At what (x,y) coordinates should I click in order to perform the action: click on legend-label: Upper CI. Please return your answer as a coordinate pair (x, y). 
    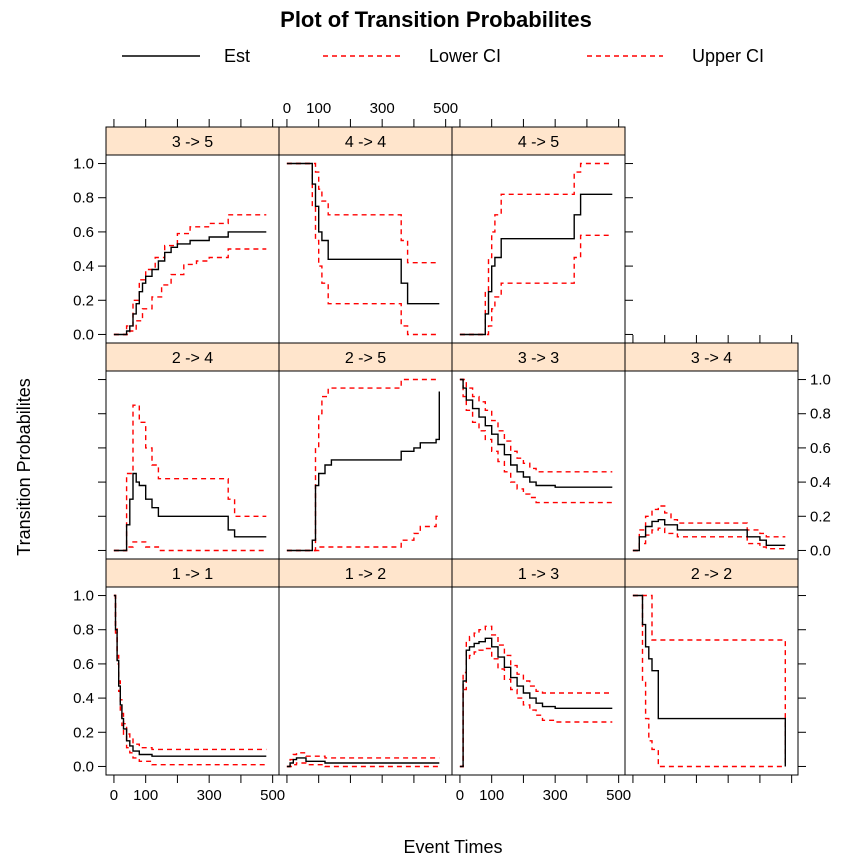
    Looking at the image, I should click on (728, 56).